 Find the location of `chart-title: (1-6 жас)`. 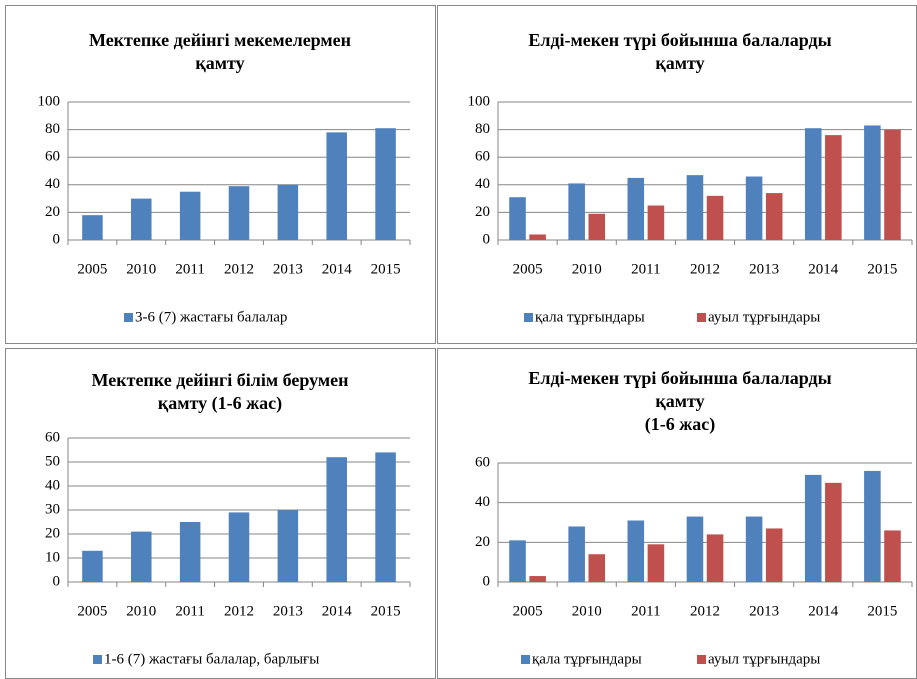

chart-title: (1-6 жас) is located at coordinates (680, 424).